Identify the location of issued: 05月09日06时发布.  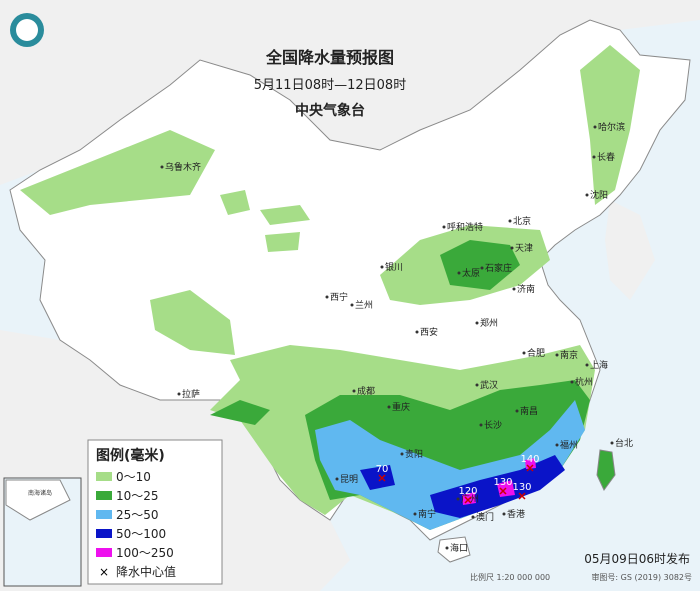
(637, 558).